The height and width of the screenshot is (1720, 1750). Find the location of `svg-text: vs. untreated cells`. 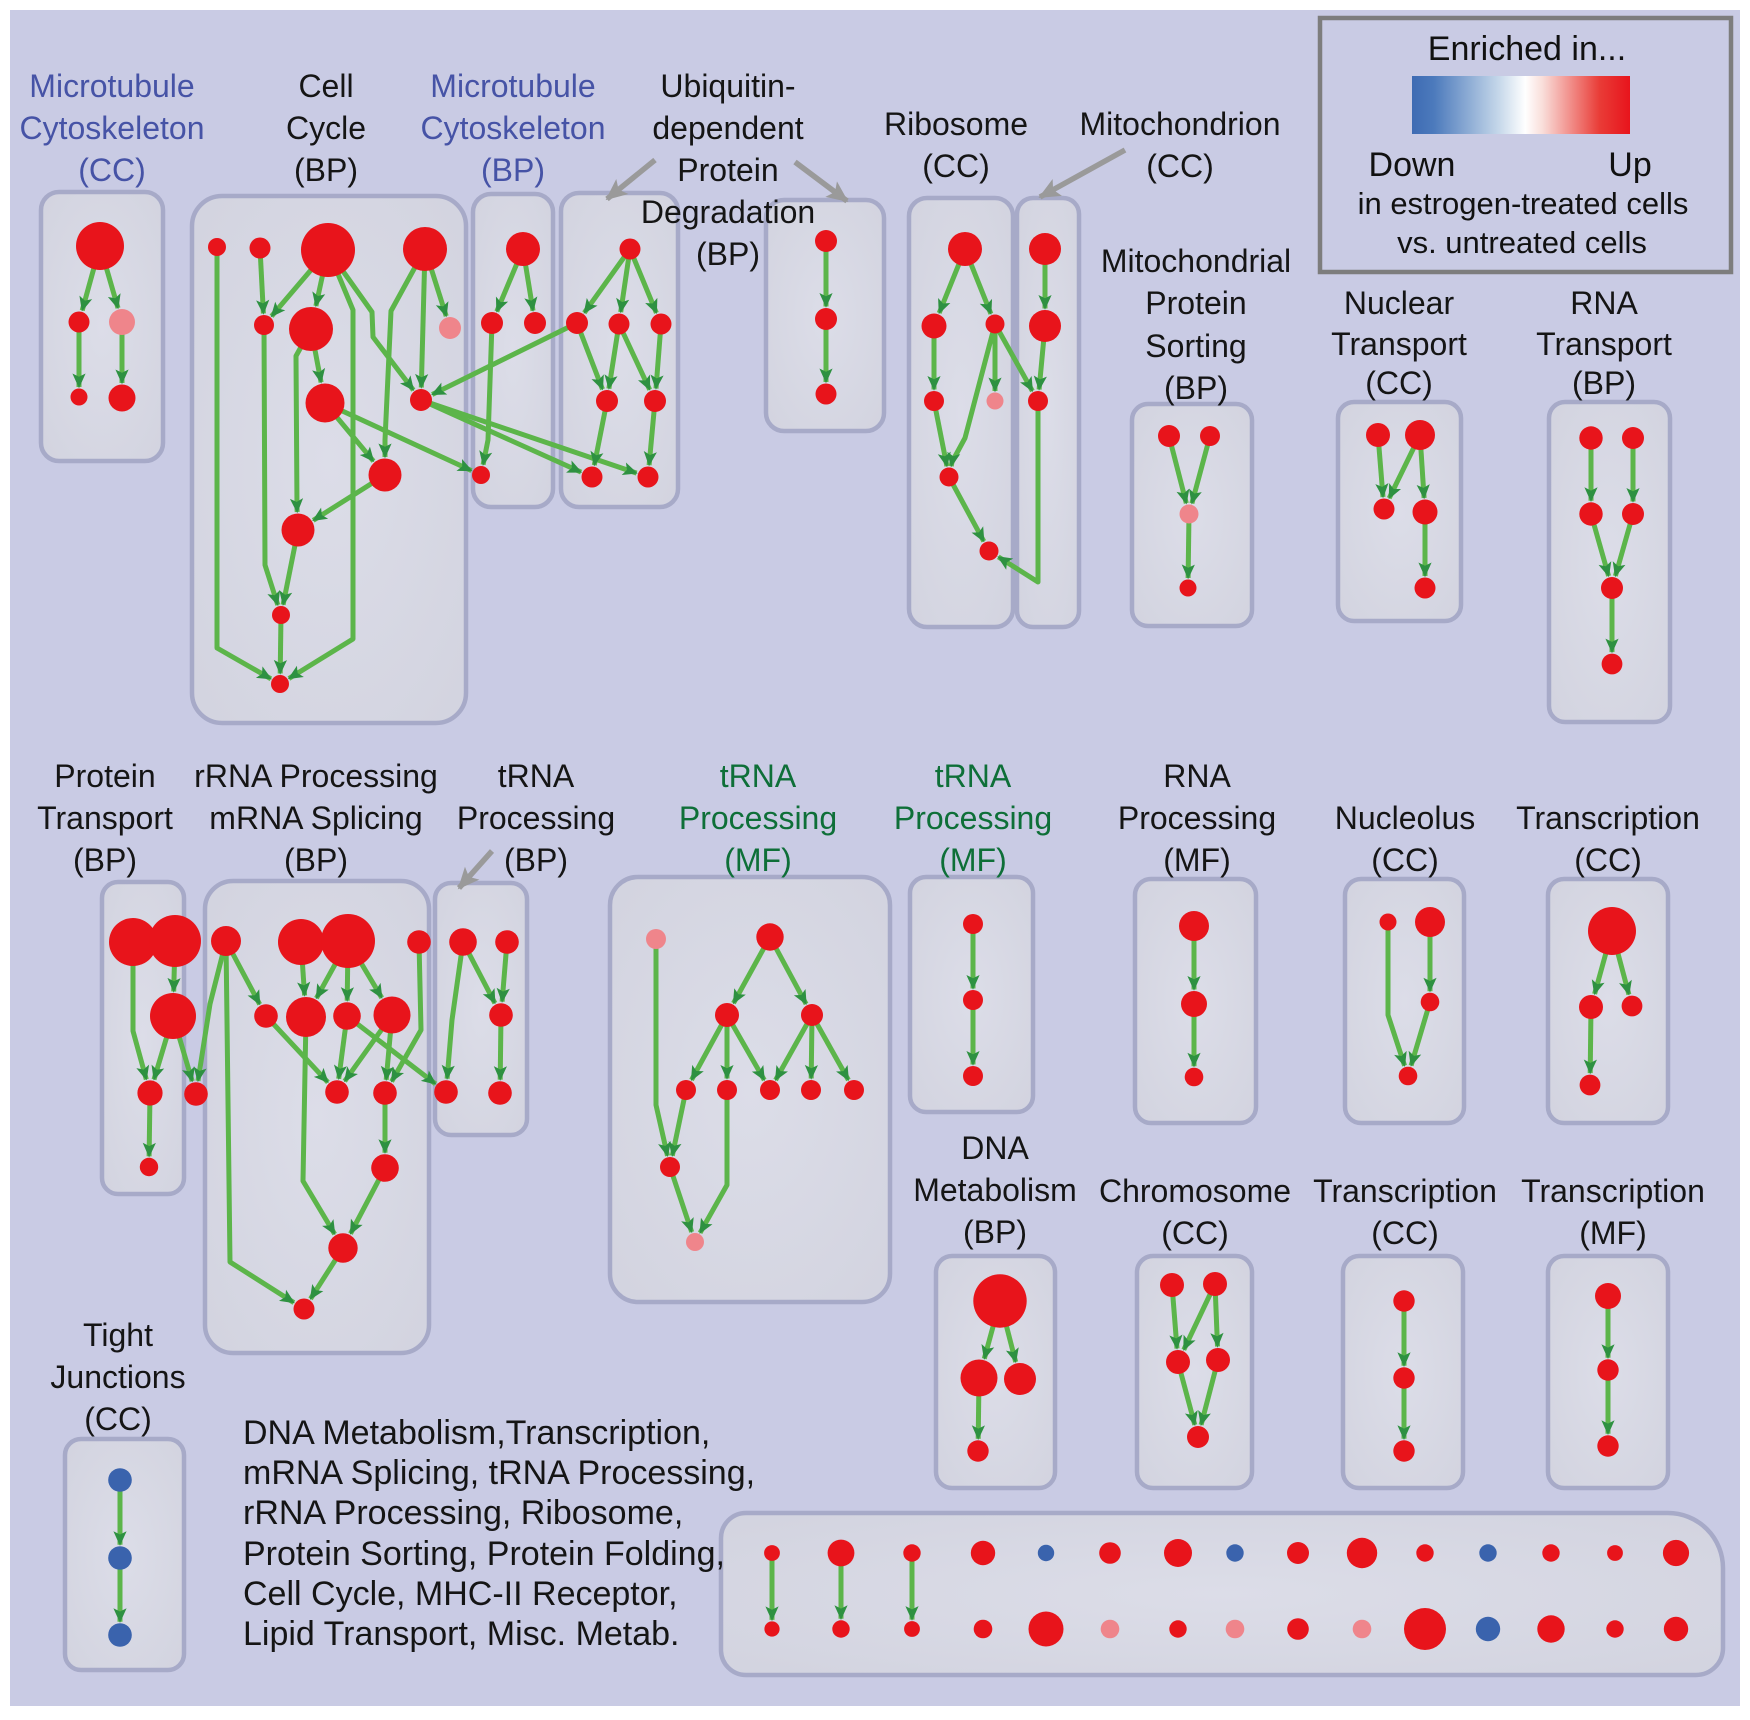

svg-text: vs. untreated cells is located at coordinates (1522, 242).